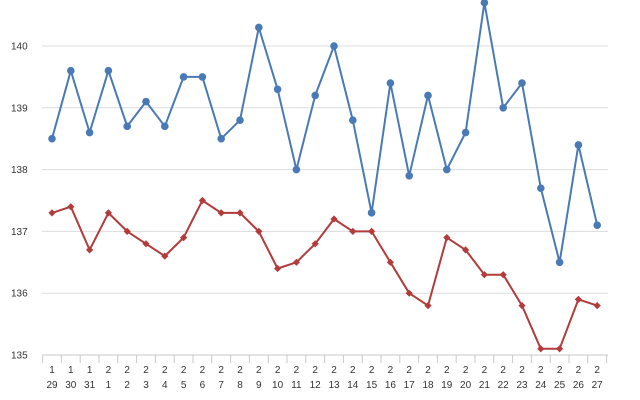 The width and height of the screenshot is (640, 400). What do you see at coordinates (240, 385) in the screenshot?
I see `x-tick-label-day: 8` at bounding box center [240, 385].